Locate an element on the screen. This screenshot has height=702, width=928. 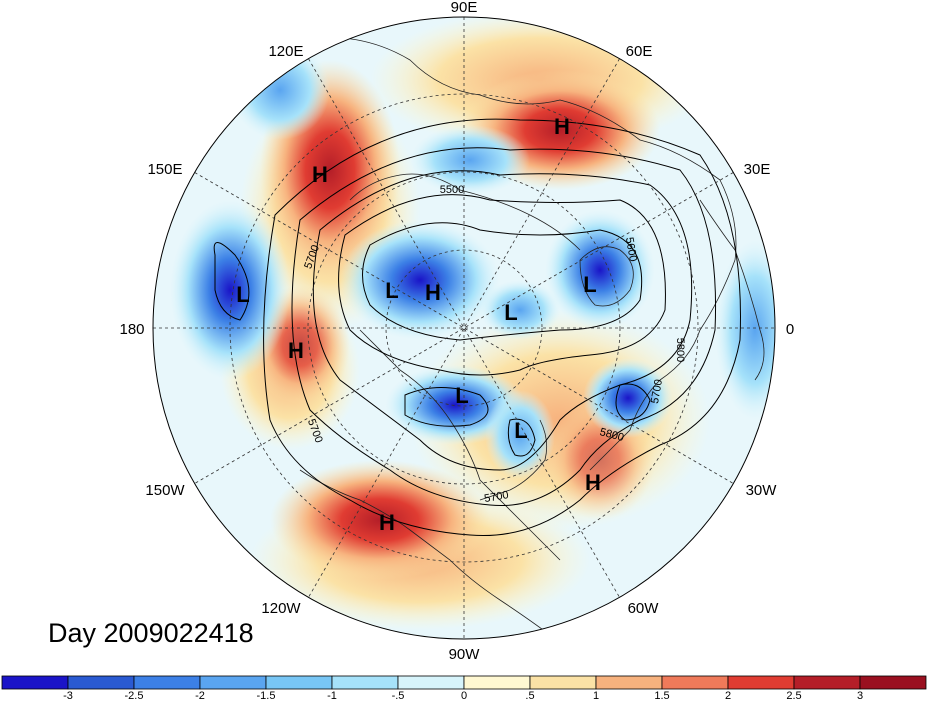
lon-label-120w: 120W is located at coordinates (281, 608).